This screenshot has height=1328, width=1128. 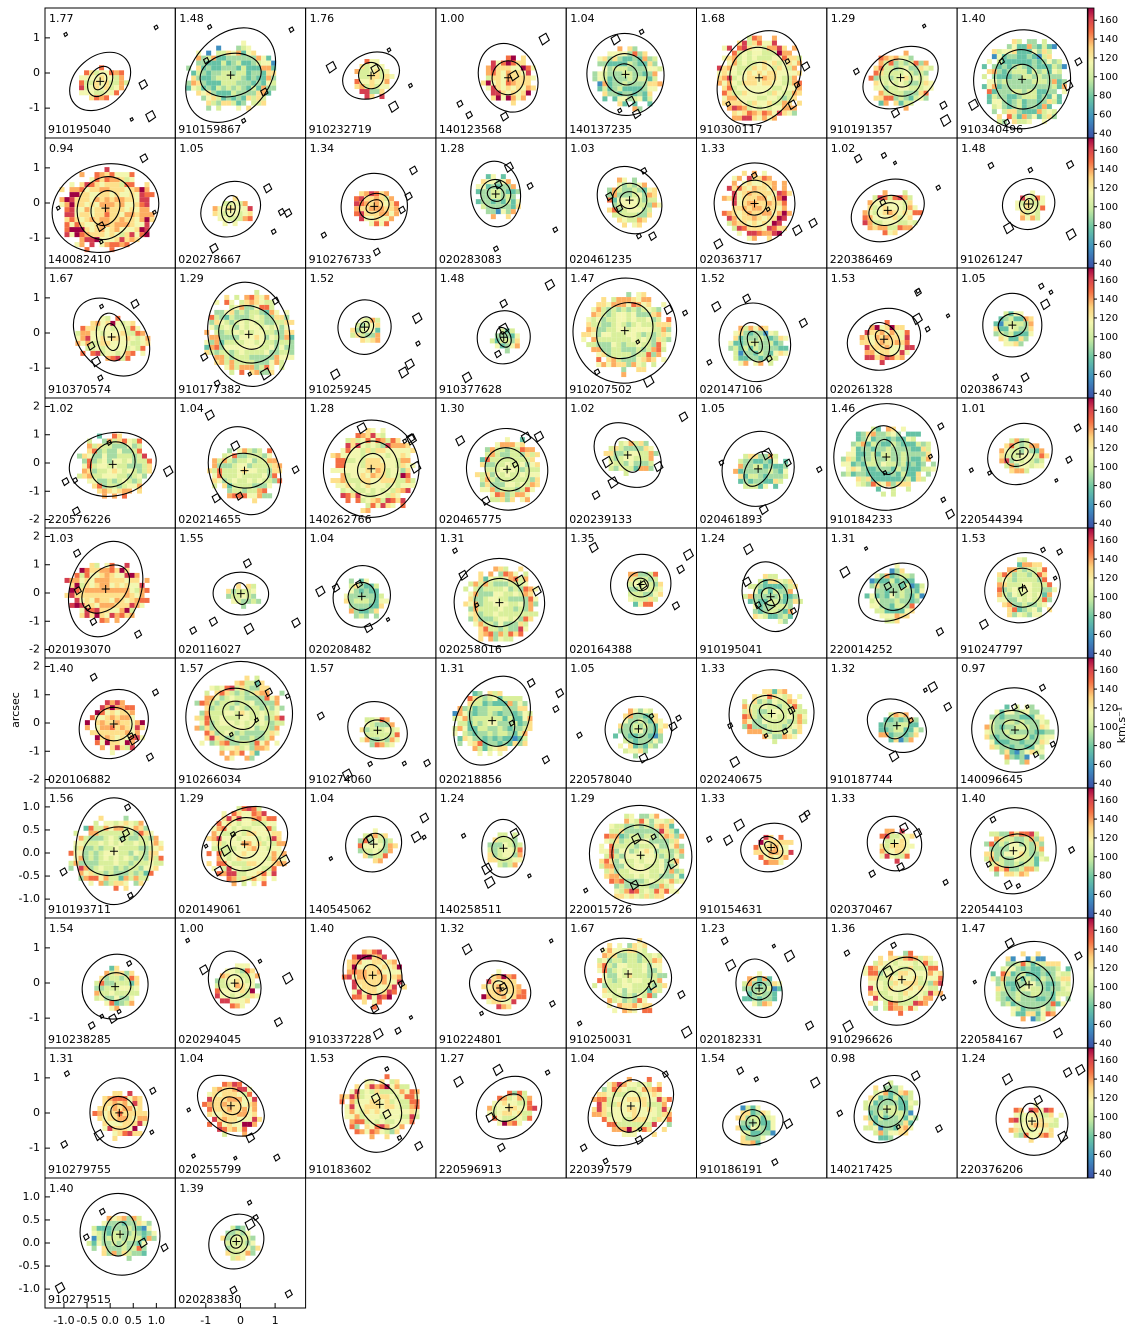 I want to click on colorbar-tick-label: 160, so click(x=1108, y=20).